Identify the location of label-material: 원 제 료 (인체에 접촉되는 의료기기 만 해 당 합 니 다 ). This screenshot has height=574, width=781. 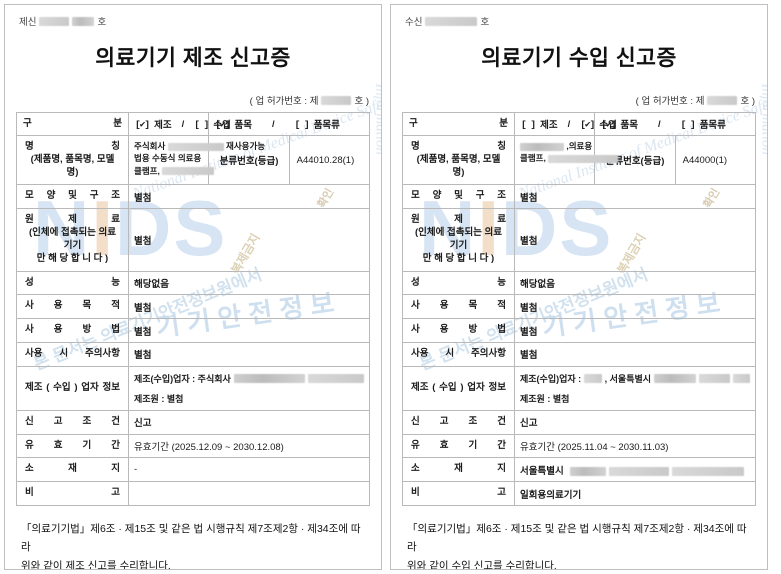
(458, 240).